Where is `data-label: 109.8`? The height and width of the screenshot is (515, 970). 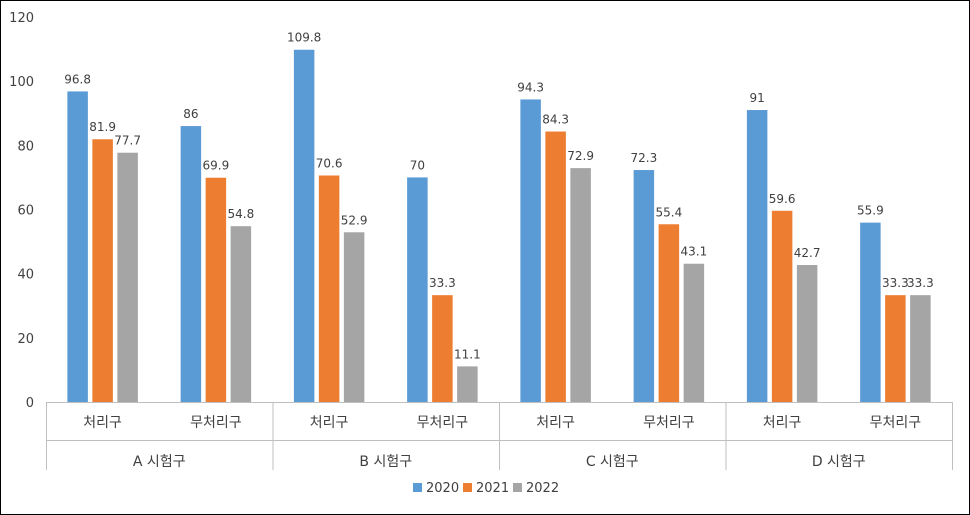
data-label: 109.8 is located at coordinates (304, 38).